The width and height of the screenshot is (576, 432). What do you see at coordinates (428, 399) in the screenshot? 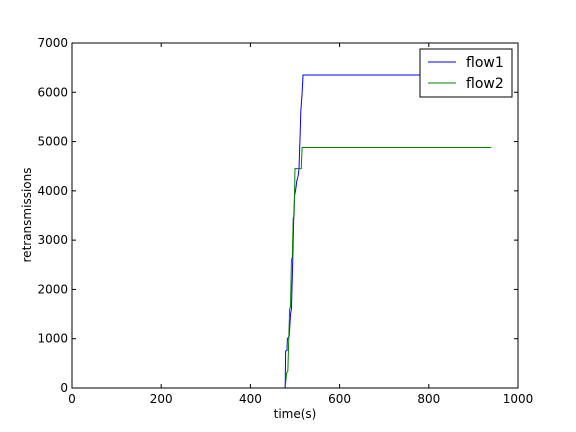
I see `x-tick-label: 800` at bounding box center [428, 399].